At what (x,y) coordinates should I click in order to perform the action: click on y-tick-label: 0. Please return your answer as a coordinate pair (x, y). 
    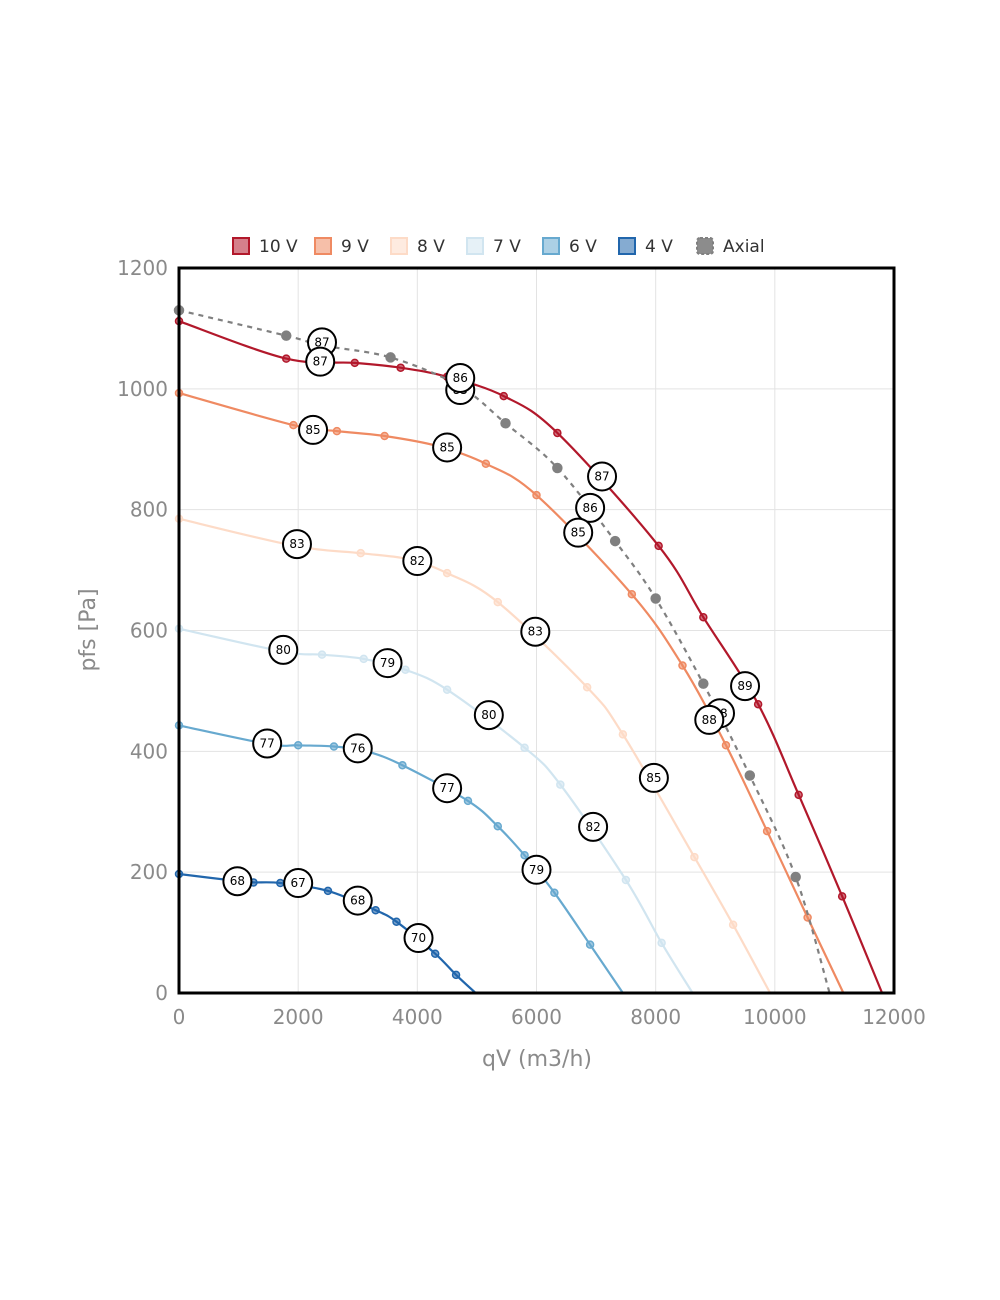
    Looking at the image, I should click on (161, 993).